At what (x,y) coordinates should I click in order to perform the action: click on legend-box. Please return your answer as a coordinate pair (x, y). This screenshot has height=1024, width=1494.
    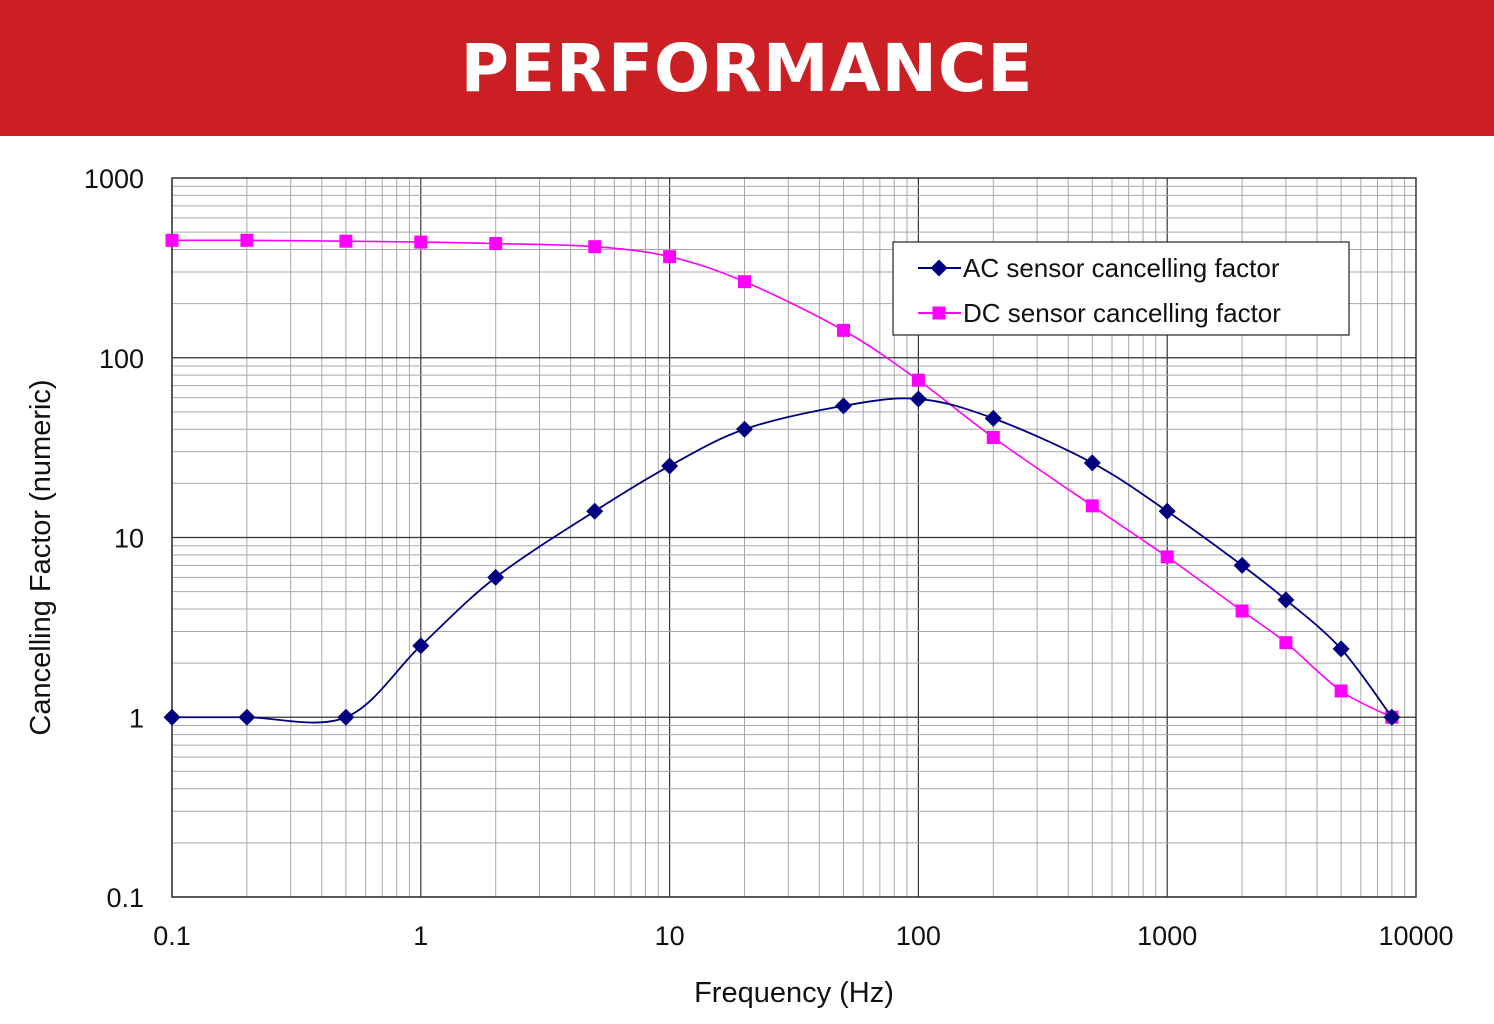
    Looking at the image, I should click on (1121, 288).